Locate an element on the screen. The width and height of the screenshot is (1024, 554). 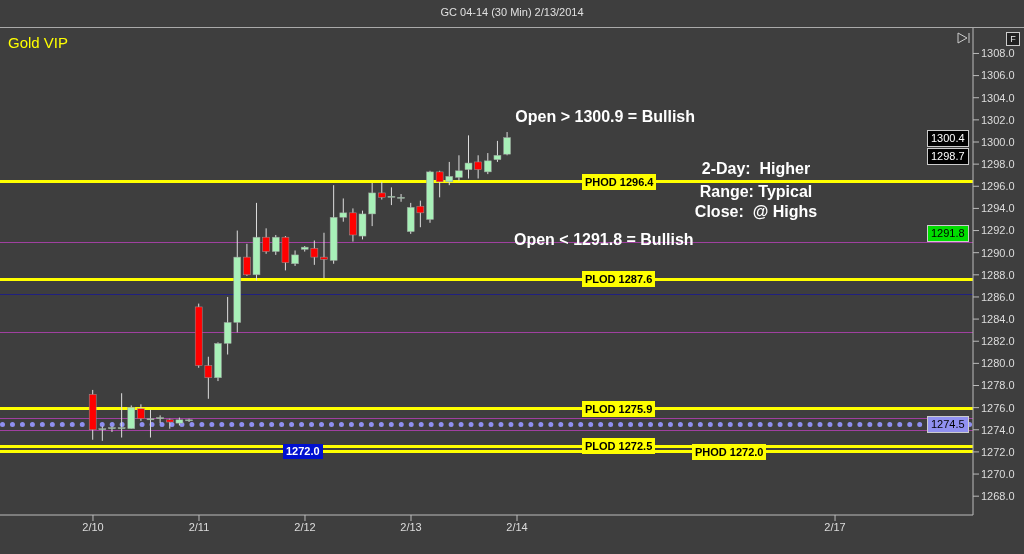
y-tick-label: 1272.0 is located at coordinates (998, 451).